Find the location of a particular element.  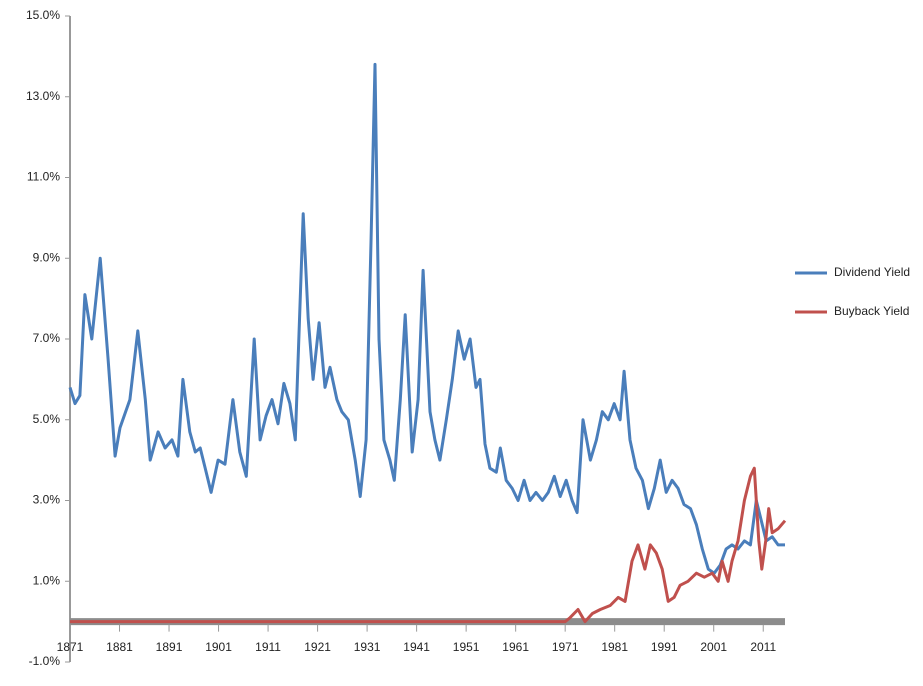

legend-label: Buyback Yield is located at coordinates (871, 311).